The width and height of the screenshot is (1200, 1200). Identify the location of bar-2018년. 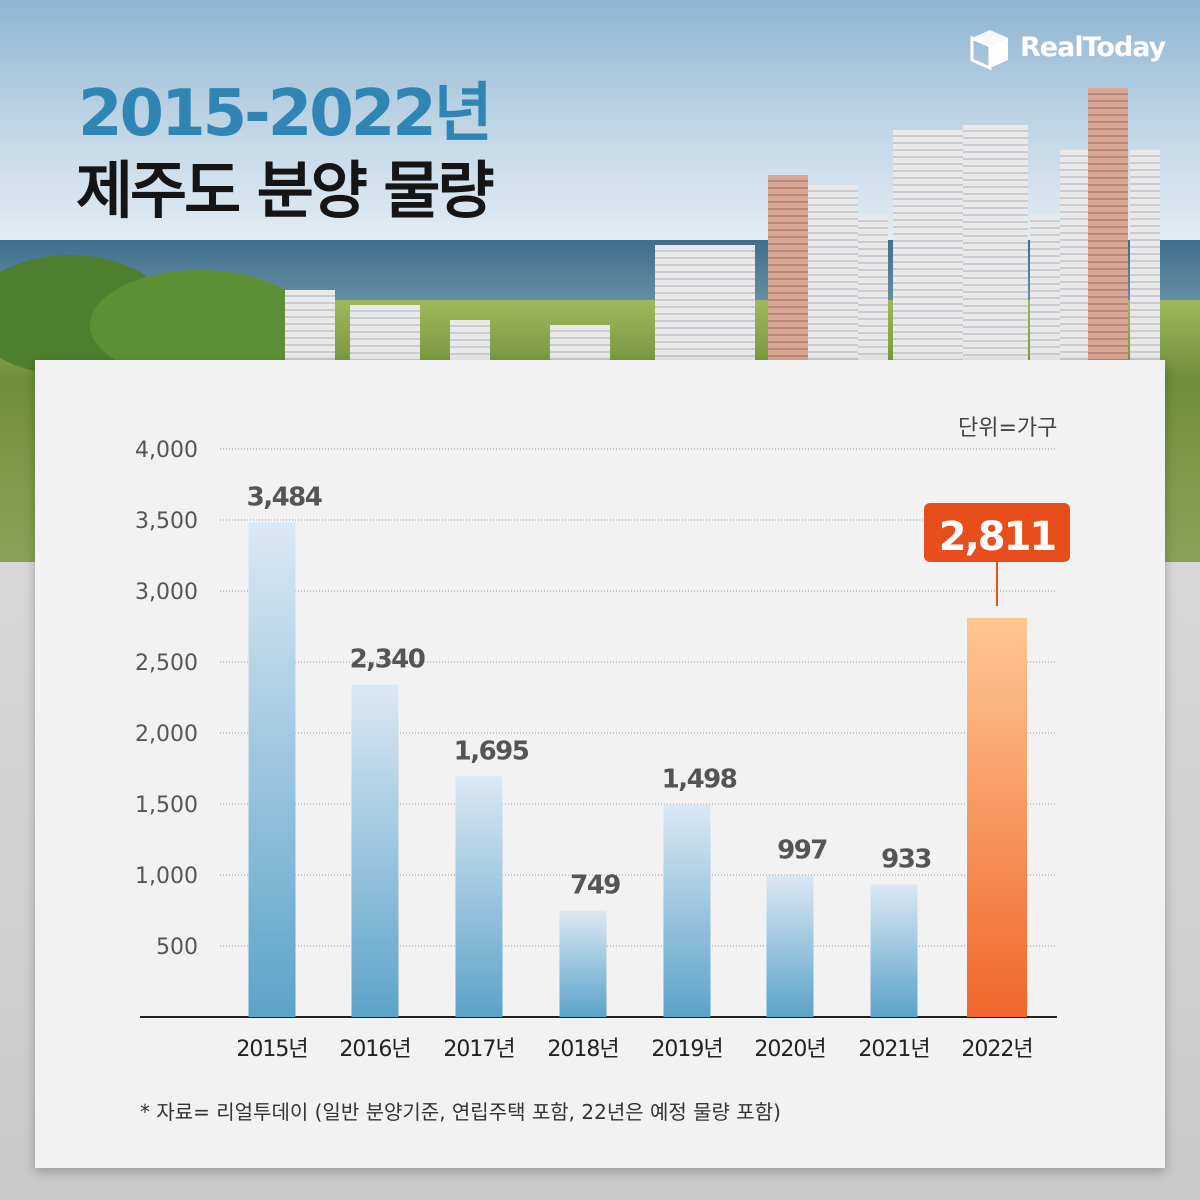
(583, 963).